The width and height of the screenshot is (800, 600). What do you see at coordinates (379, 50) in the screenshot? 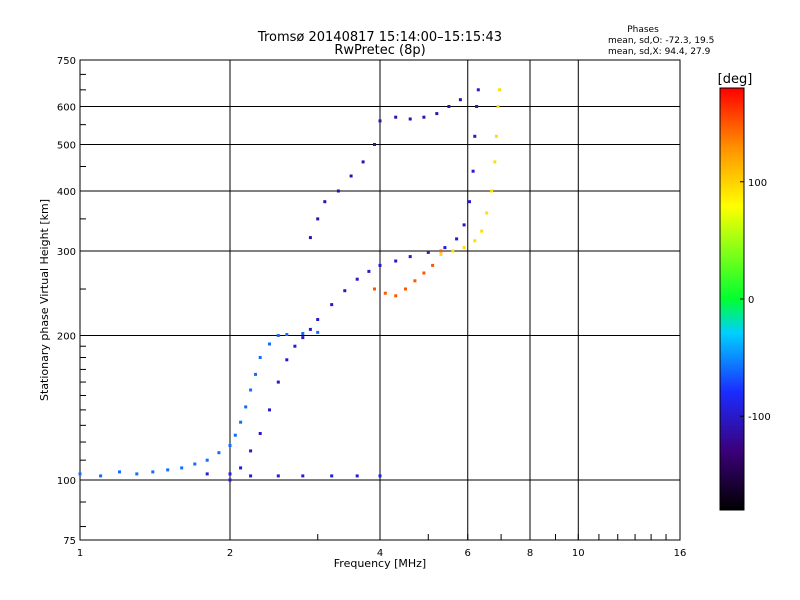
I see `chart-subtitle: RwPretec (8p)` at bounding box center [379, 50].